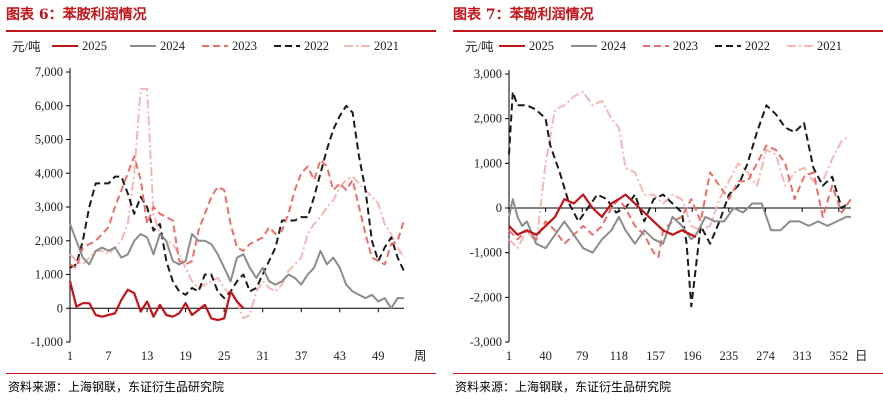 This screenshot has width=883, height=406. Describe the element at coordinates (728, 356) in the screenshot. I see `x-tick-label: 235` at that location.